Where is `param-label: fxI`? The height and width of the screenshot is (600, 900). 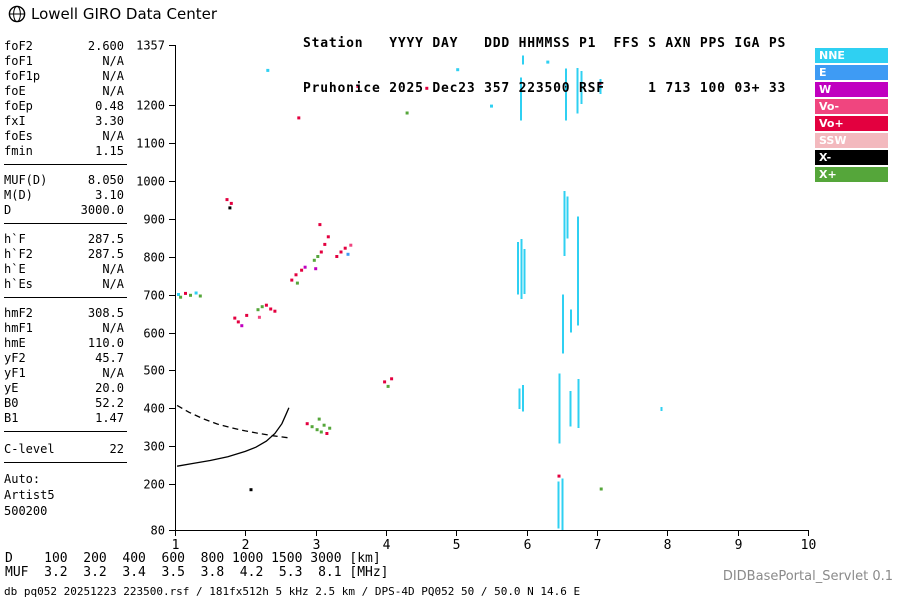 param-label: fxI is located at coordinates (15, 121).